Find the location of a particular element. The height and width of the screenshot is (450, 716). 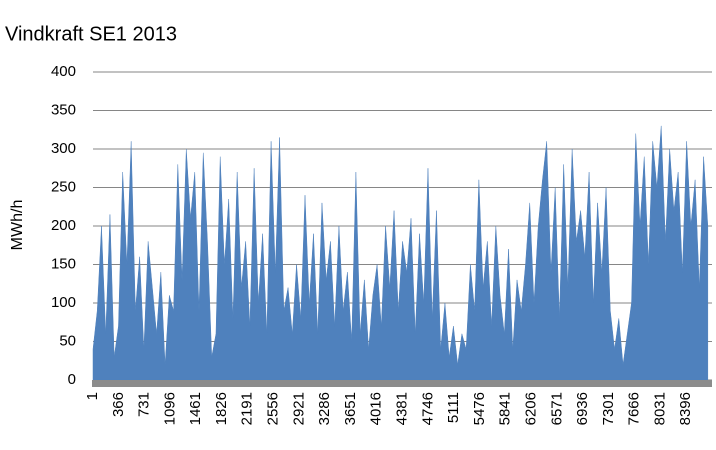

x-tick-label: 5476 is located at coordinates (479, 408).